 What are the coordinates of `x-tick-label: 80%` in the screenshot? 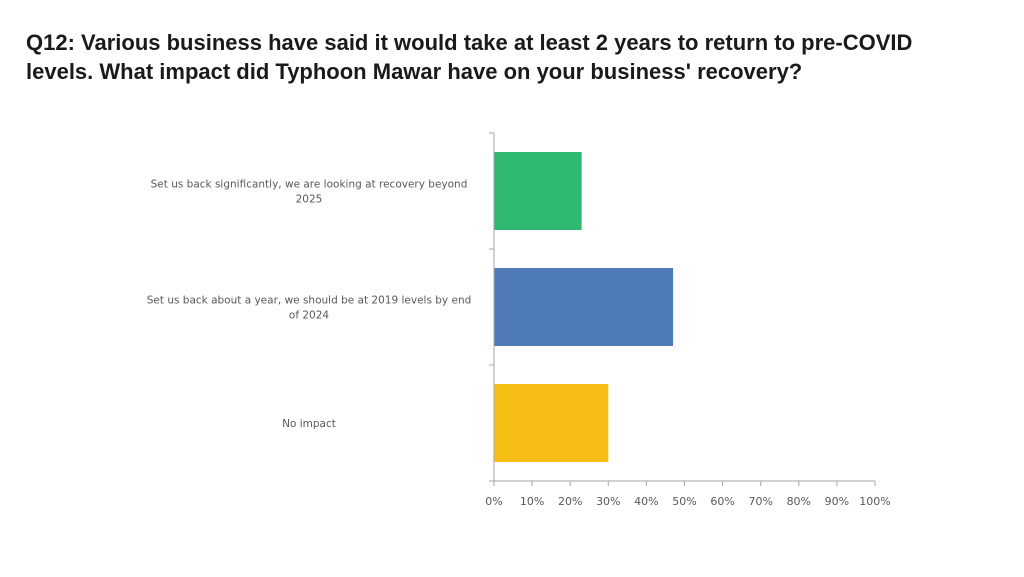 It's located at (799, 501).